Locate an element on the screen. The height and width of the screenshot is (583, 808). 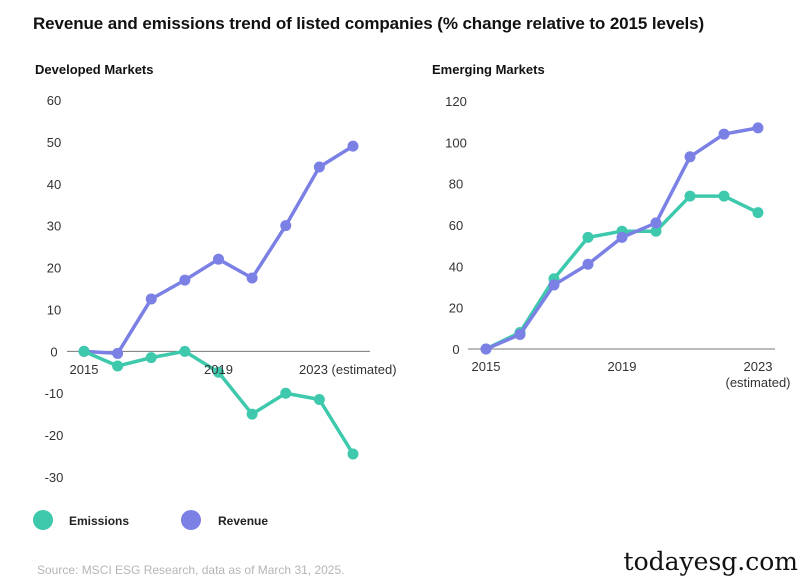
y-tick-label: 10 is located at coordinates (54, 309).